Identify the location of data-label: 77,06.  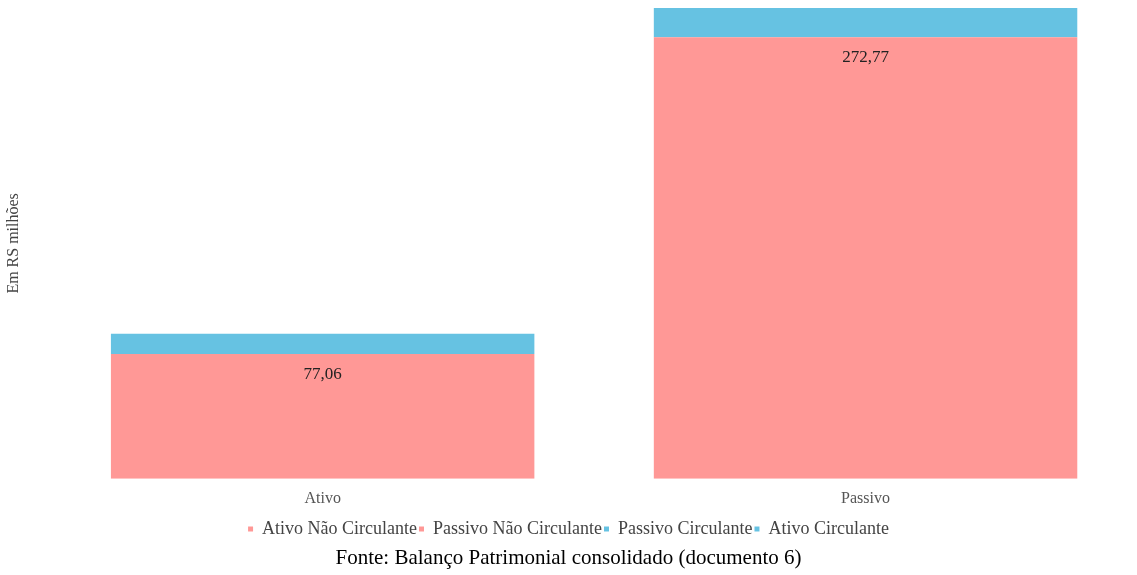
(322, 373).